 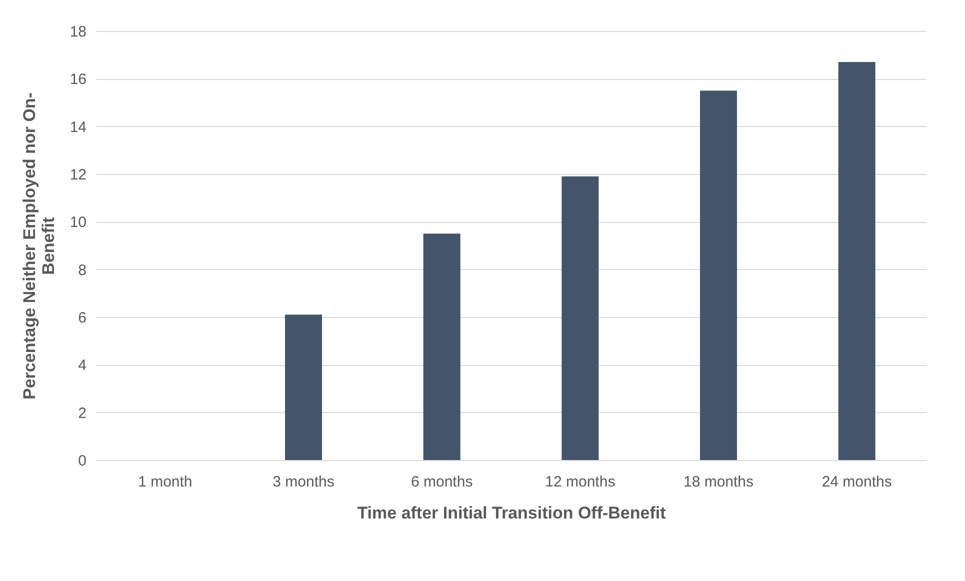 I want to click on x-axis-title: Time after Initial Transition Off-Benefit, so click(x=511, y=513).